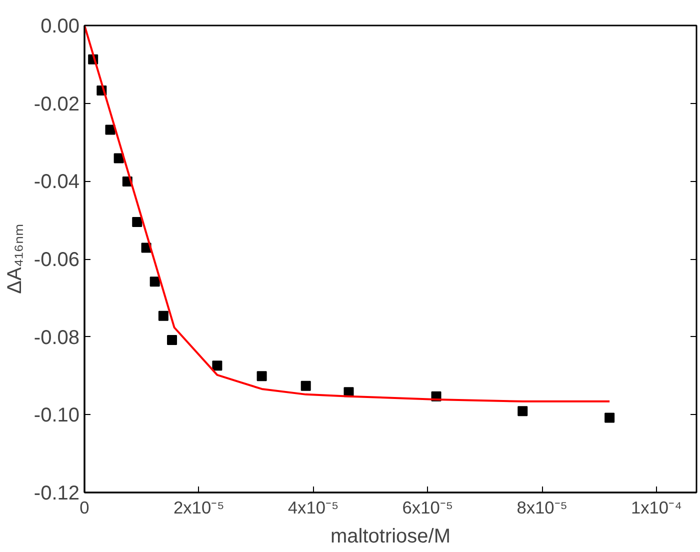 The width and height of the screenshot is (700, 552). What do you see at coordinates (57, 182) in the screenshot?
I see `y-tick-label: -0.04` at bounding box center [57, 182].